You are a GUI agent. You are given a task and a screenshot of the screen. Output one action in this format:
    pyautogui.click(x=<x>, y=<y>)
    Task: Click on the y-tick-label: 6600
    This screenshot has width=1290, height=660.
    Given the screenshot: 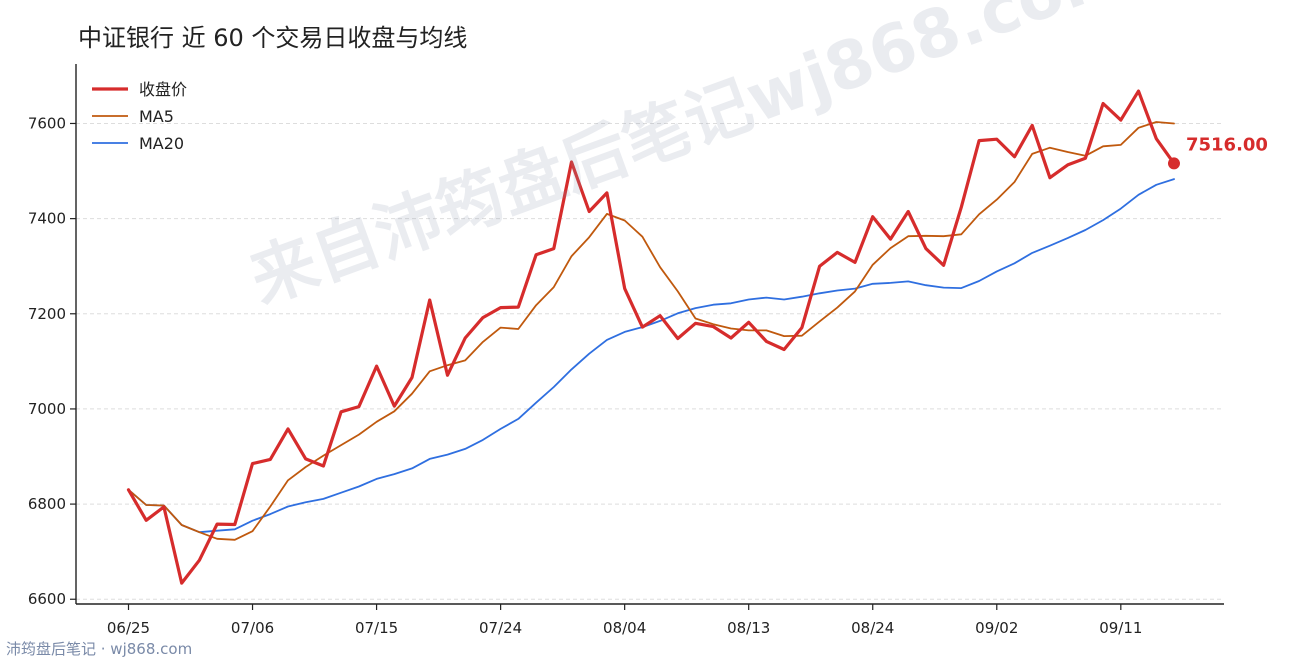 What is the action you would take?
    pyautogui.click(x=47, y=599)
    